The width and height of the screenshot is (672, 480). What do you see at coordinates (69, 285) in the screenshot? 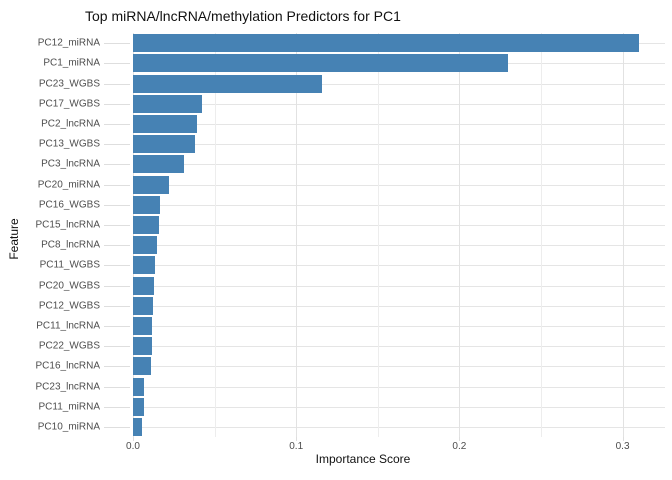
I see `y-tick-label: PC20_WGBS` at bounding box center [69, 285].